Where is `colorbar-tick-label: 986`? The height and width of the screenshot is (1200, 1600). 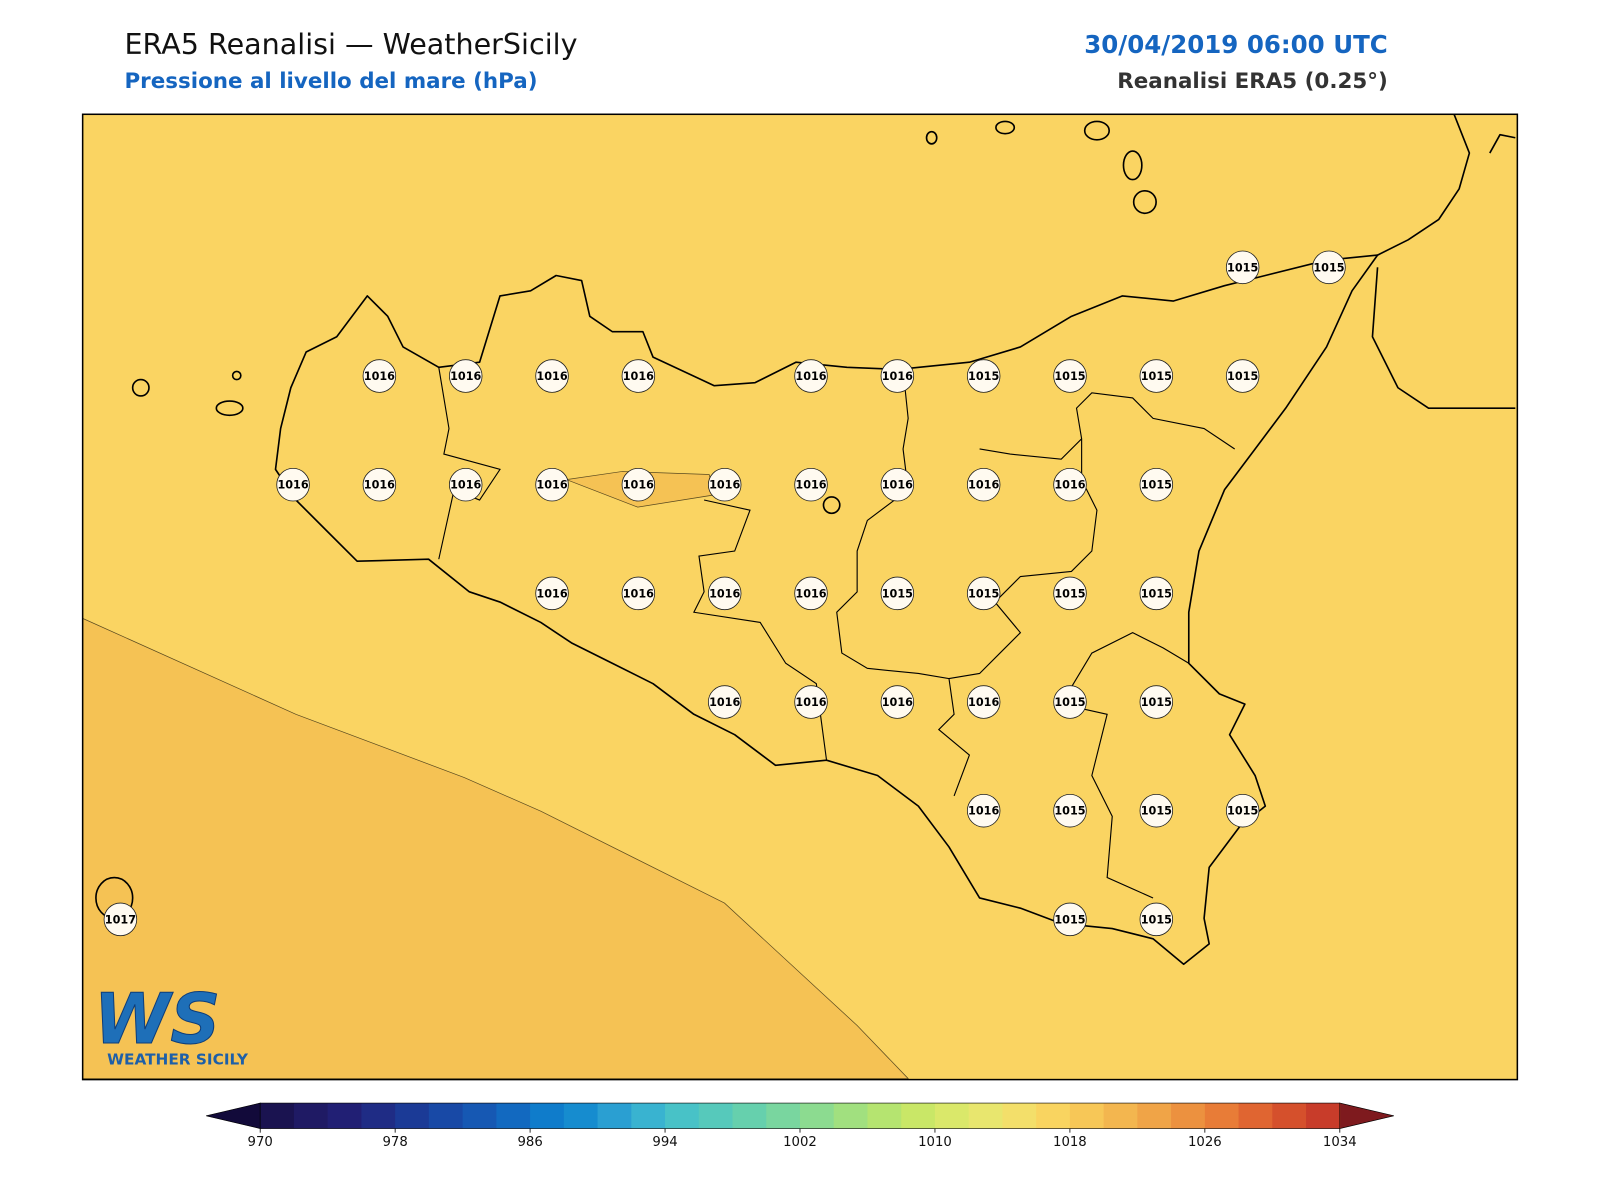
colorbar-tick-label: 986 is located at coordinates (529, 1142).